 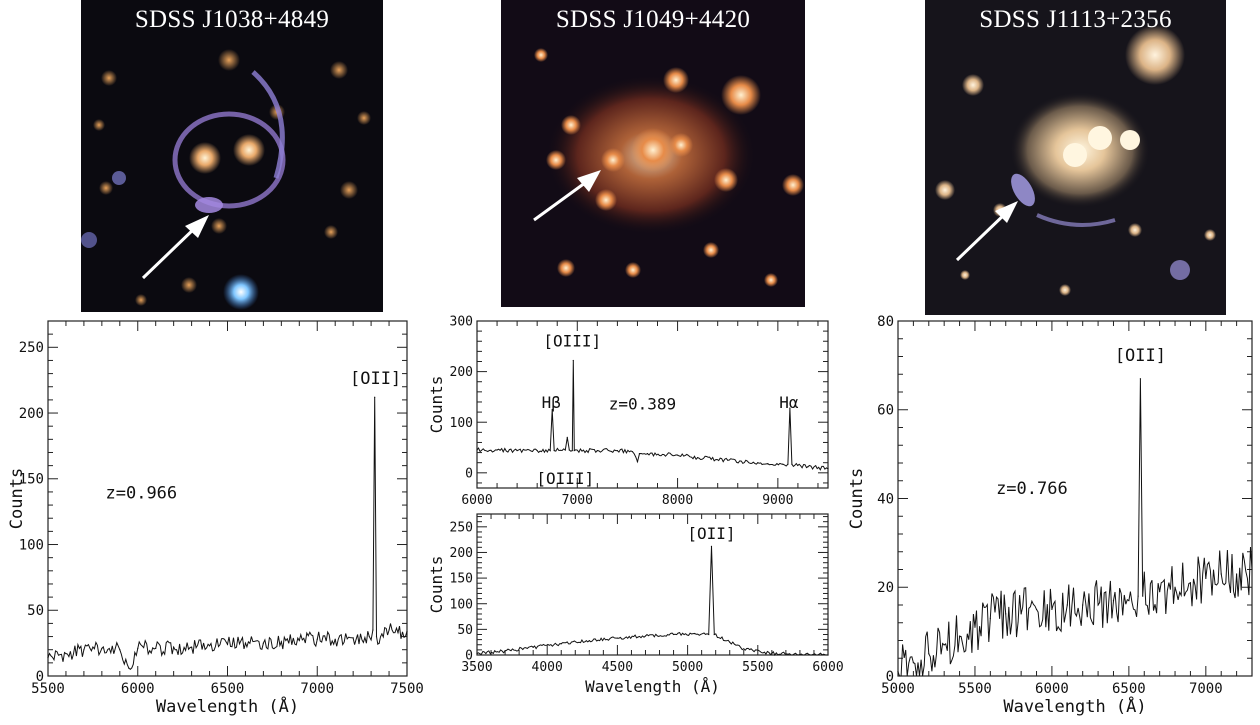 What do you see at coordinates (232, 156) in the screenshot?
I see `lens-image-1-photo` at bounding box center [232, 156].